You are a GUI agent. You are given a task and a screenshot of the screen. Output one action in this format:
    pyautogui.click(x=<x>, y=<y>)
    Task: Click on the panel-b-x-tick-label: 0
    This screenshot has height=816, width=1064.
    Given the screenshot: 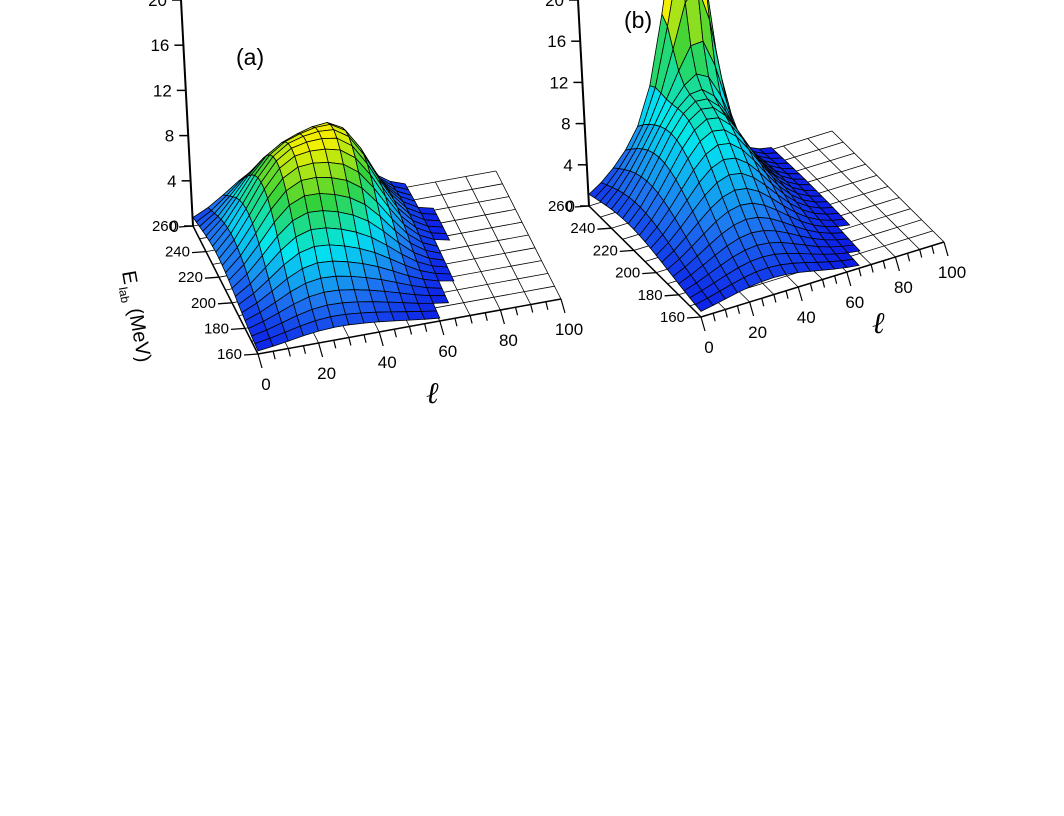 What is the action you would take?
    pyautogui.click(x=708, y=347)
    